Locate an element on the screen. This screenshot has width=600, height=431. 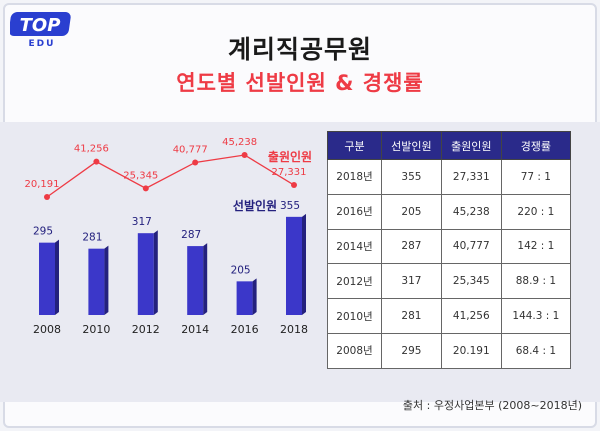
line-value-label: 40,777 is located at coordinates (190, 149).